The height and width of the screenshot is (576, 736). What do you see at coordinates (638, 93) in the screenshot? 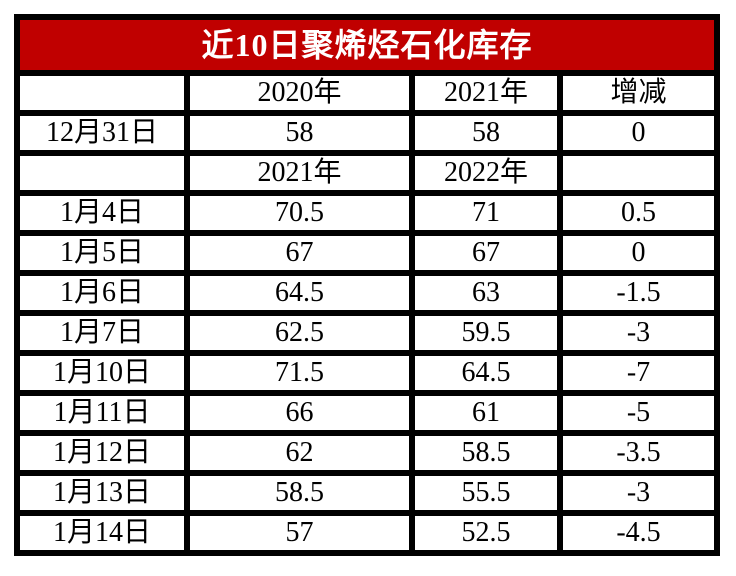
I see `change-header-cell: 增减` at bounding box center [638, 93].